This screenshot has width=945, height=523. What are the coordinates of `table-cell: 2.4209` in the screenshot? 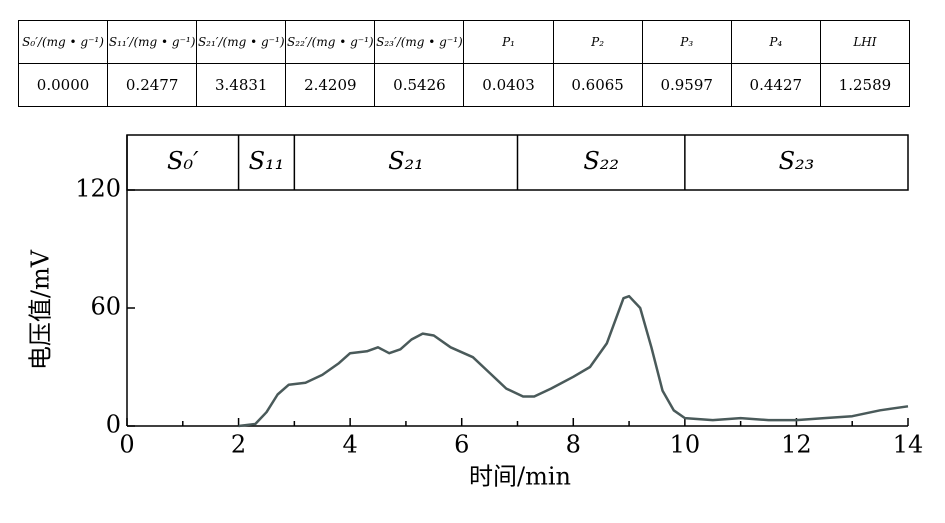 It's located at (330, 85).